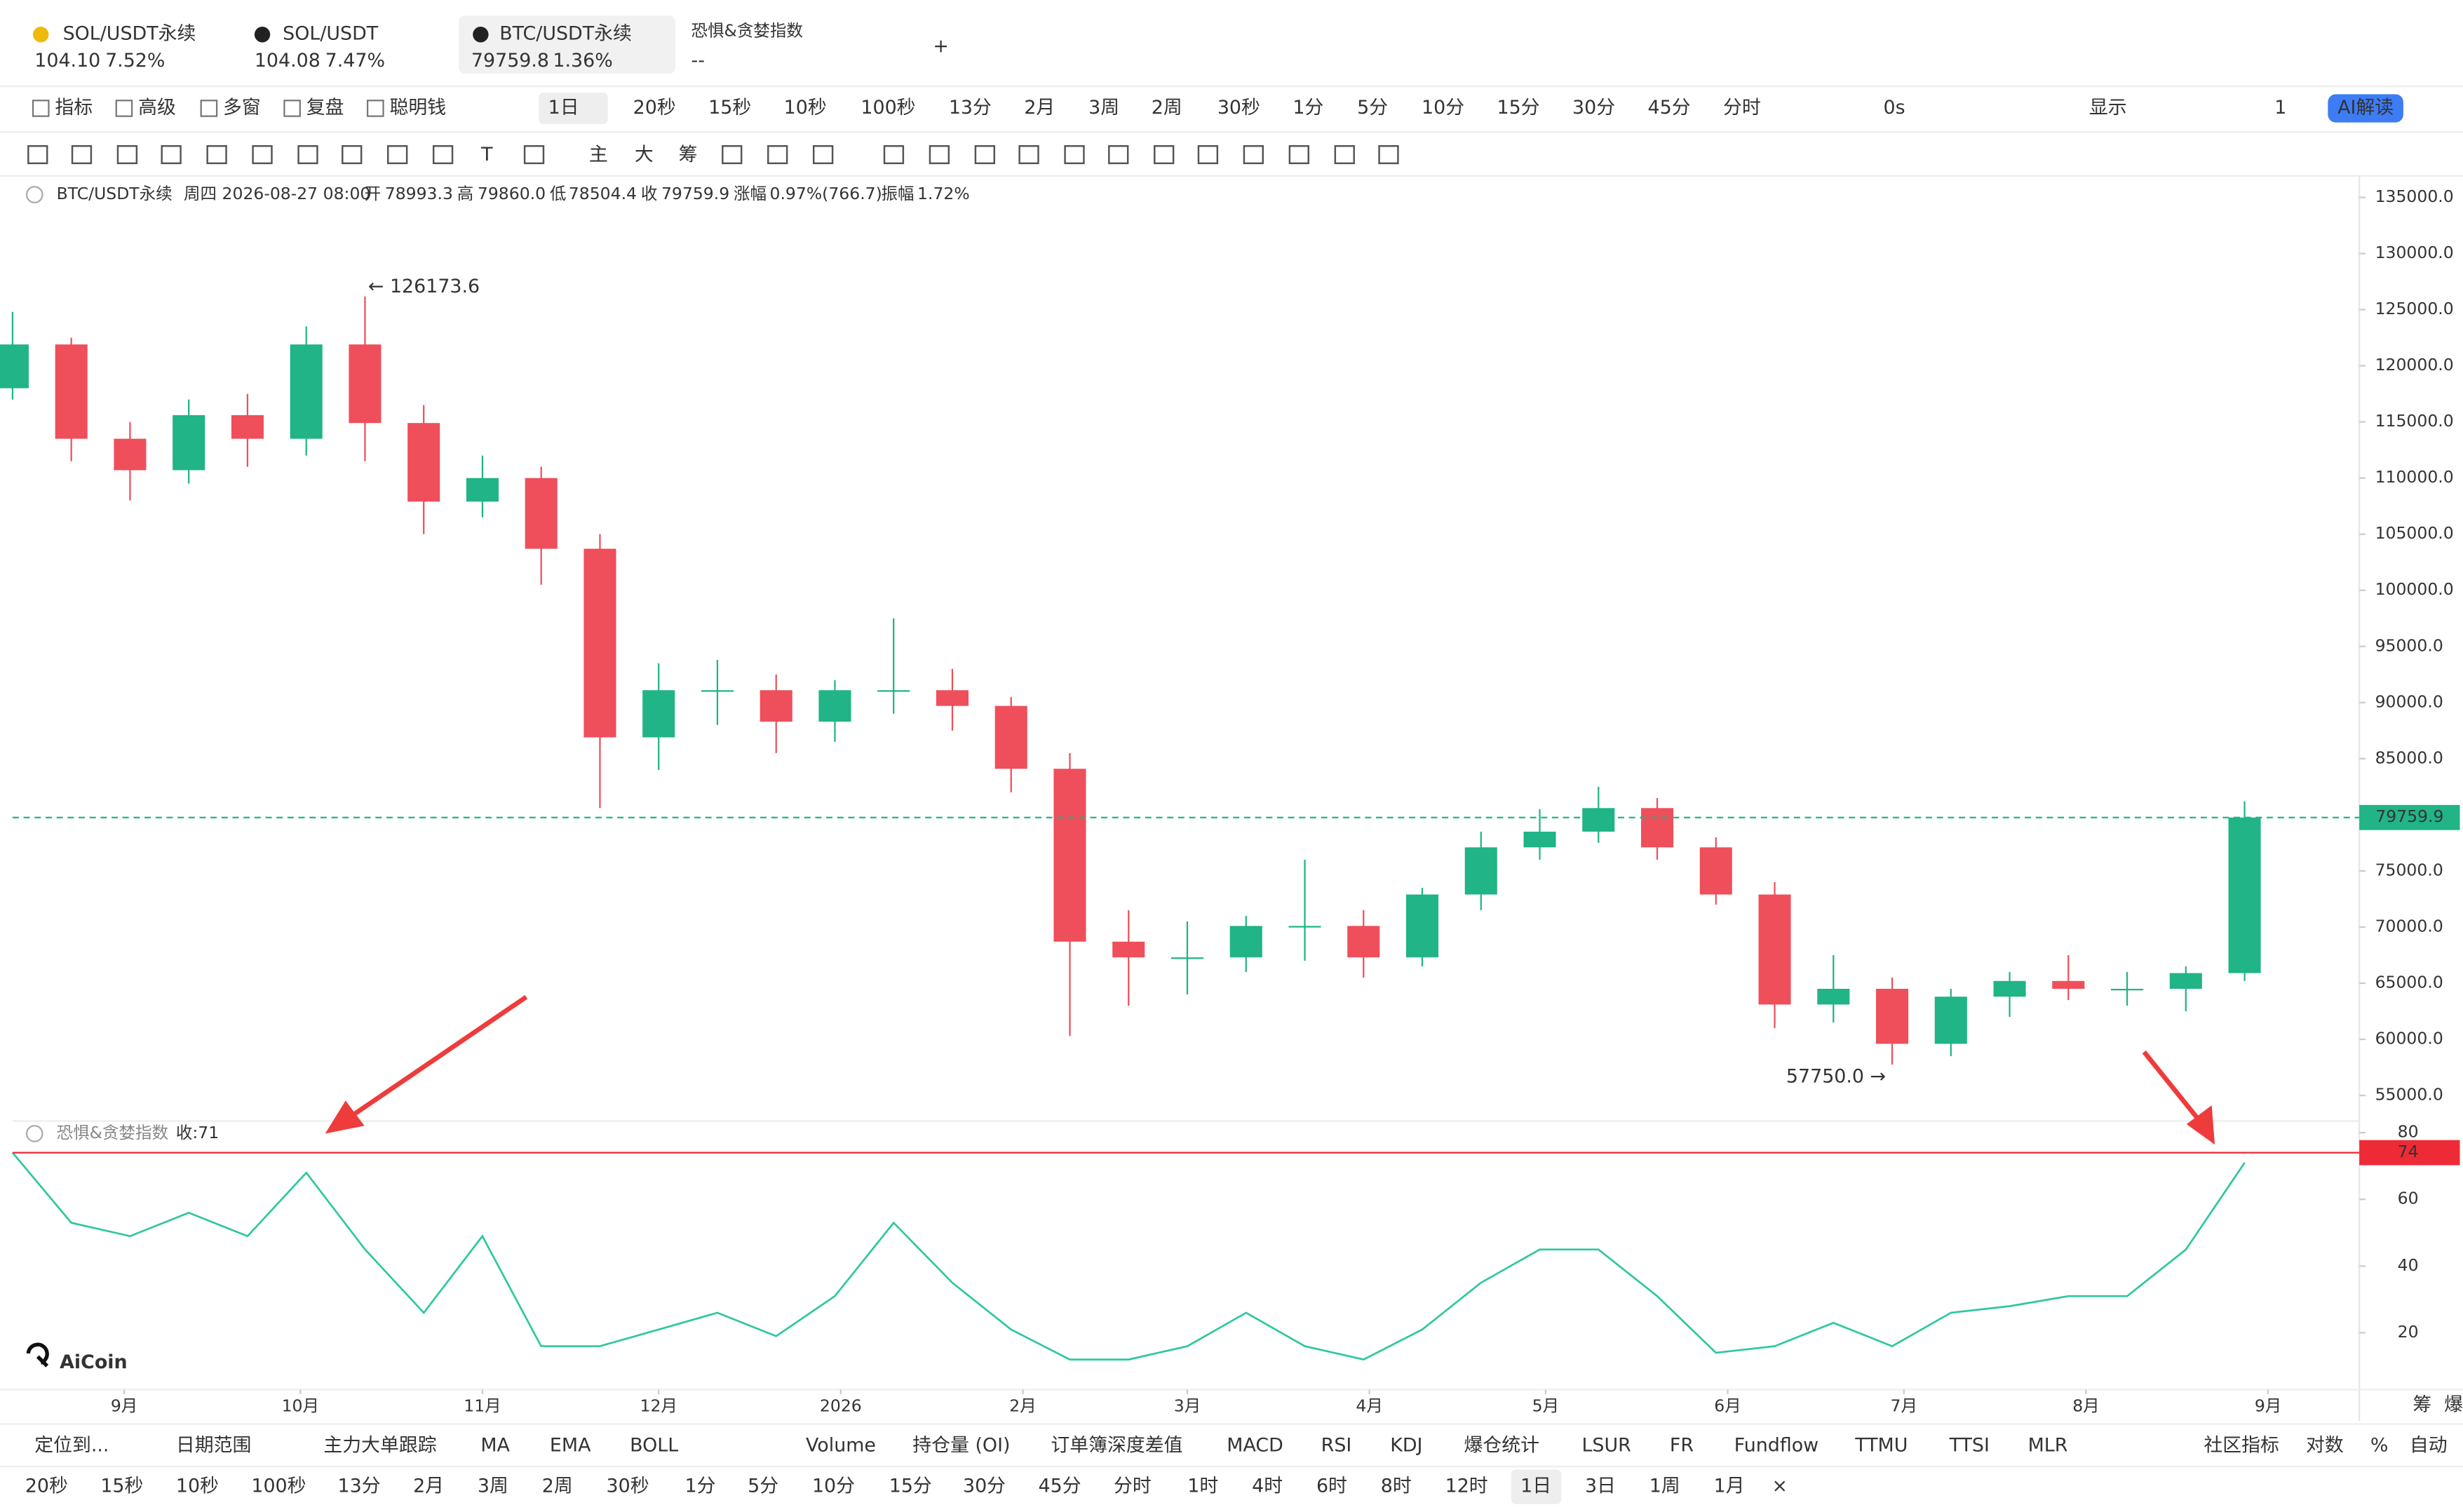 The image size is (2463, 1512). I want to click on add-tab: +, so click(941, 47).